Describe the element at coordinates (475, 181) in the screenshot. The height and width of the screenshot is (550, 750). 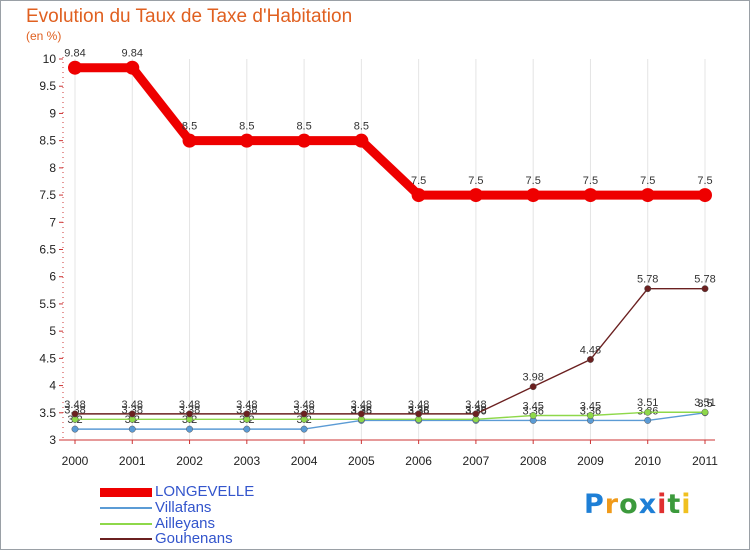
I see `data-label-longevelle-2007: 7.5` at that location.